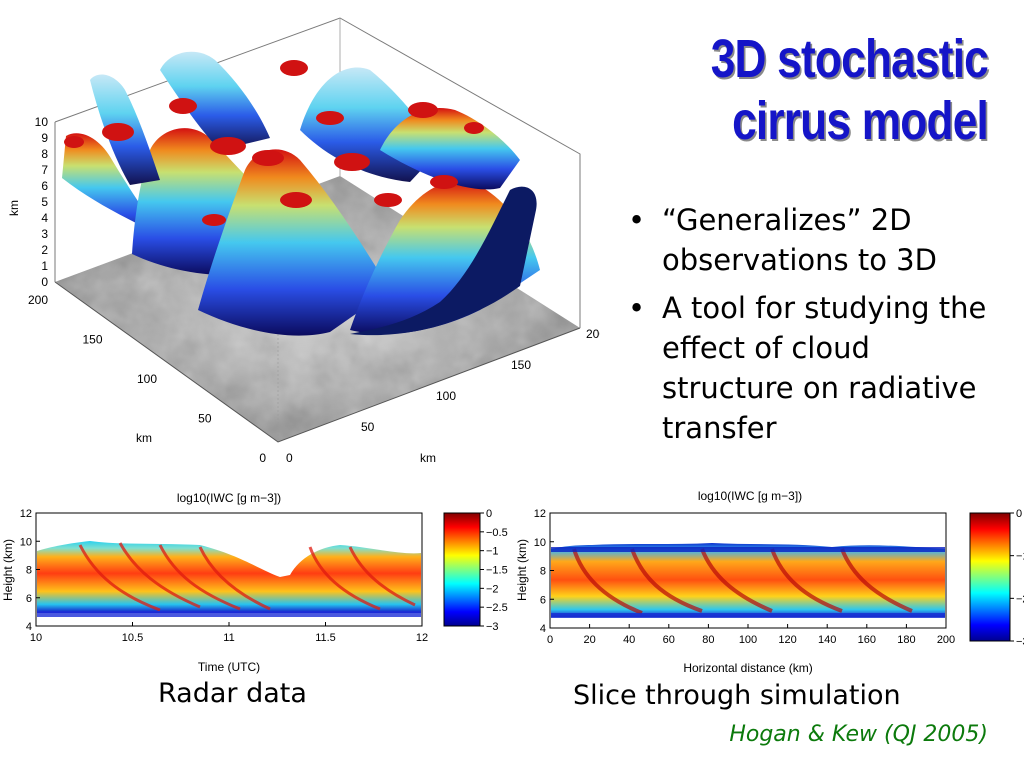  Describe the element at coordinates (497, 608) in the screenshot. I see `colorbar-tick-label: −2.5` at that location.